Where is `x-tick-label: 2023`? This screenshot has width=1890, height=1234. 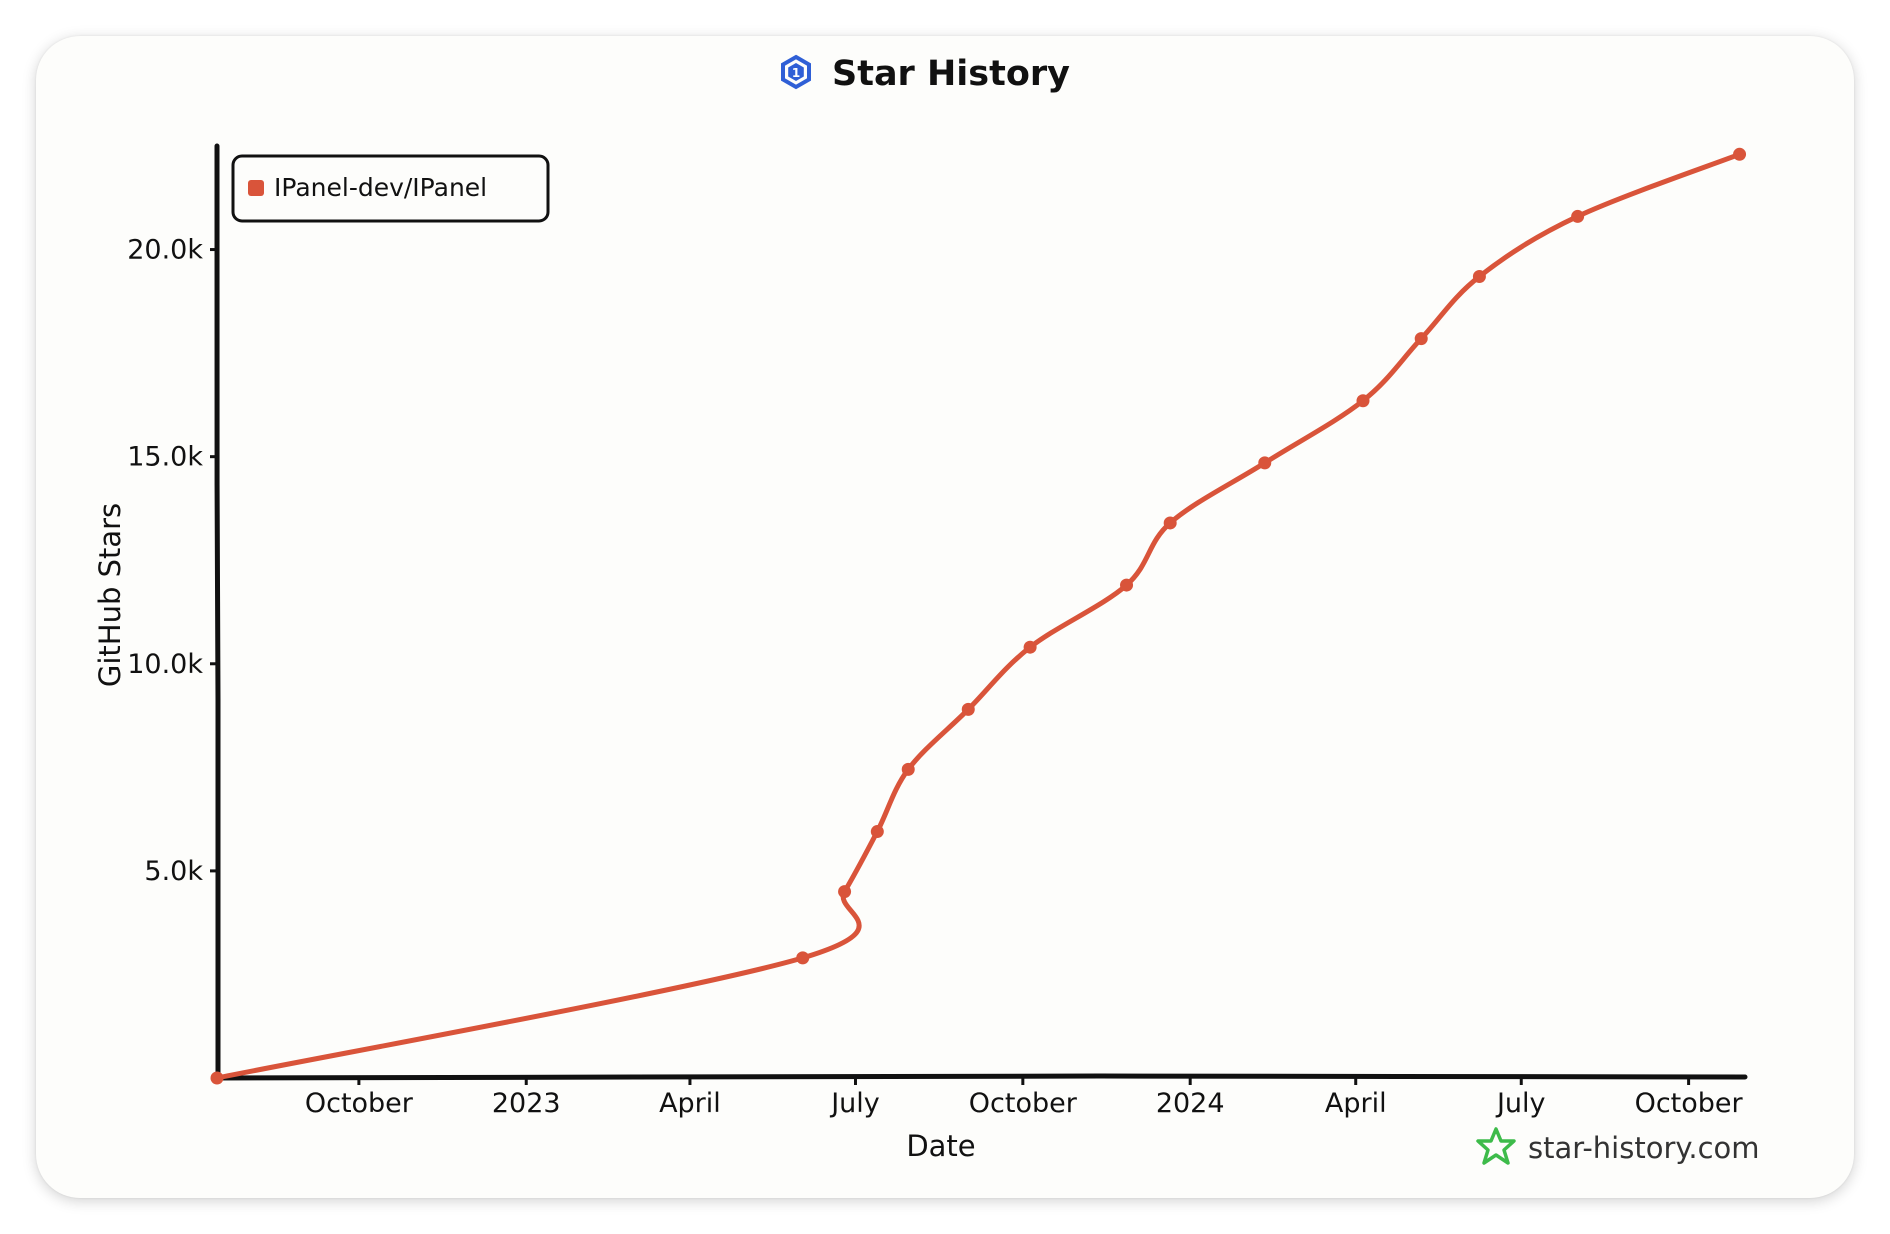 x-tick-label: 2023 is located at coordinates (526, 1103).